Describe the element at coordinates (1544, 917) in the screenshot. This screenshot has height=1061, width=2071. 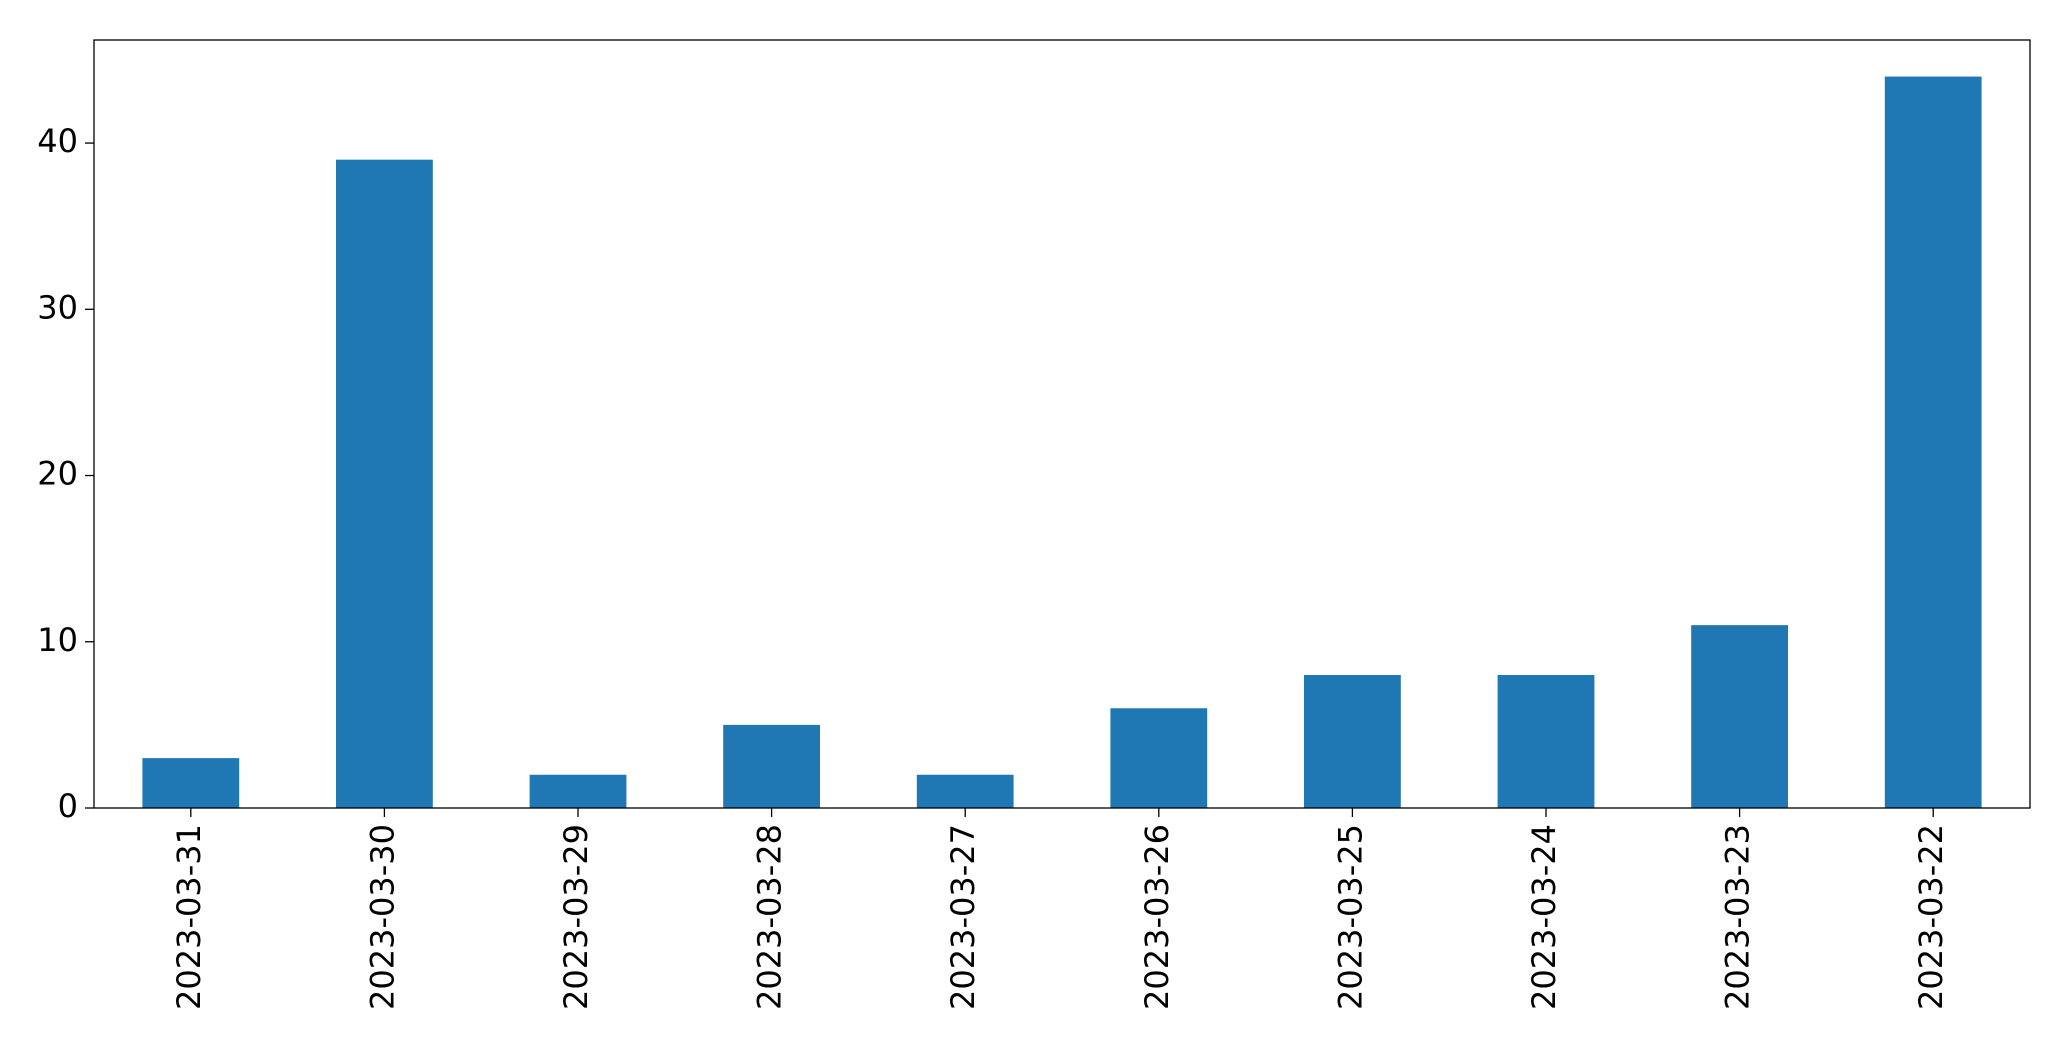
I see `x-tick-label: 2023-03-24` at that location.